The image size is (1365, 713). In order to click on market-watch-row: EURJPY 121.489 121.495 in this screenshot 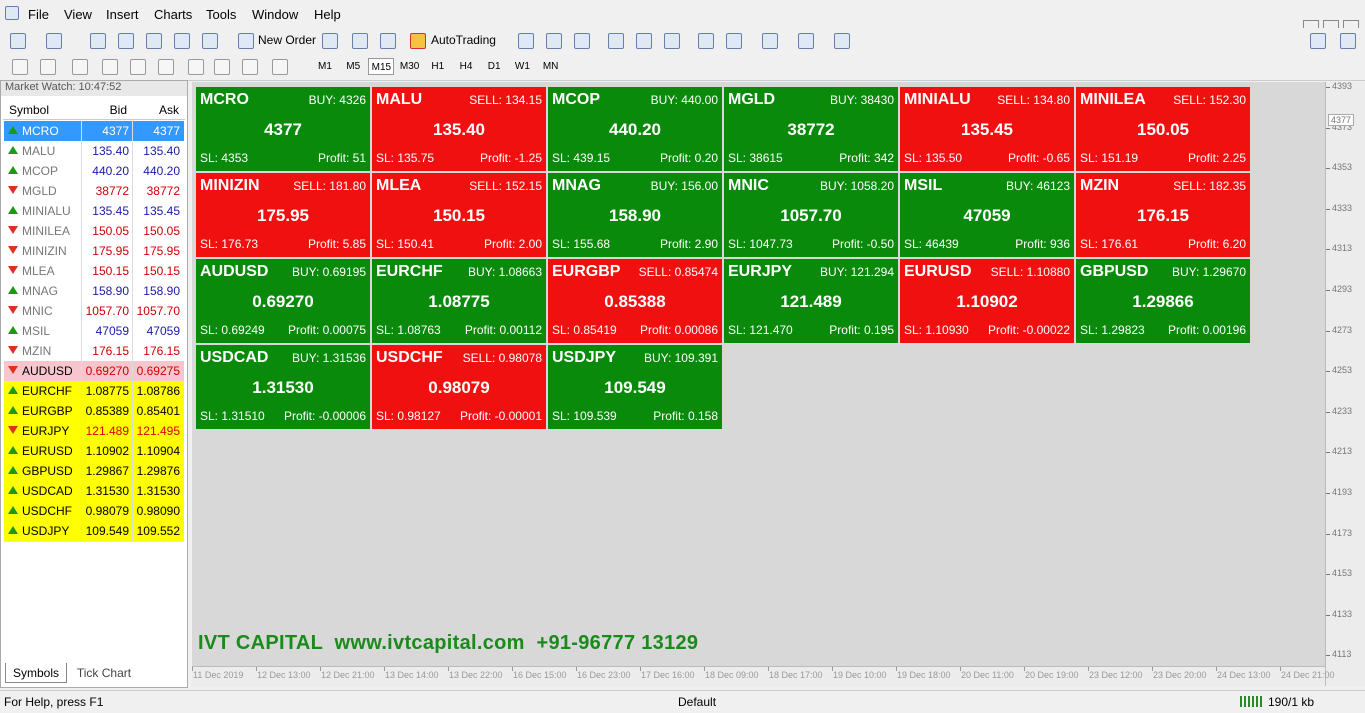, I will do `click(94, 431)`.